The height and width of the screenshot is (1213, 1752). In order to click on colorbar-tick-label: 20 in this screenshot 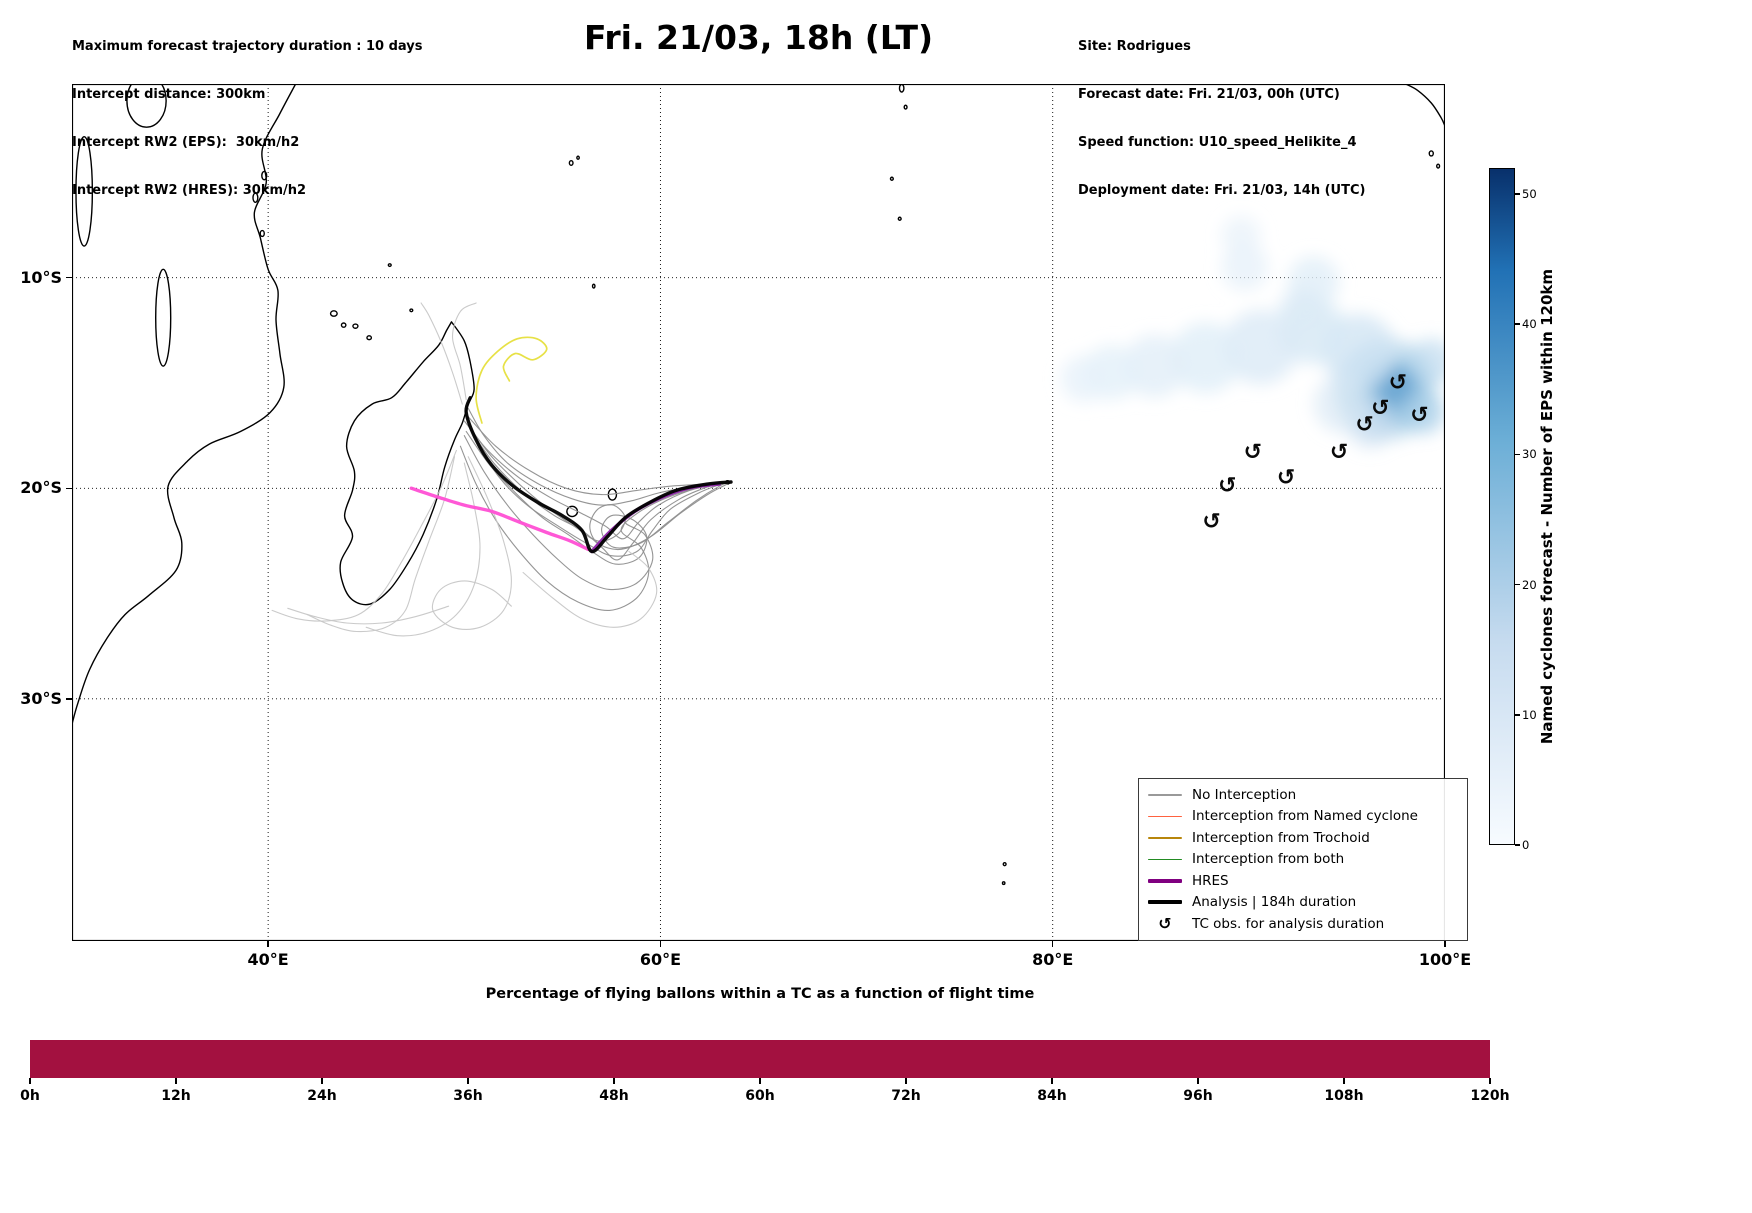, I will do `click(1529, 584)`.